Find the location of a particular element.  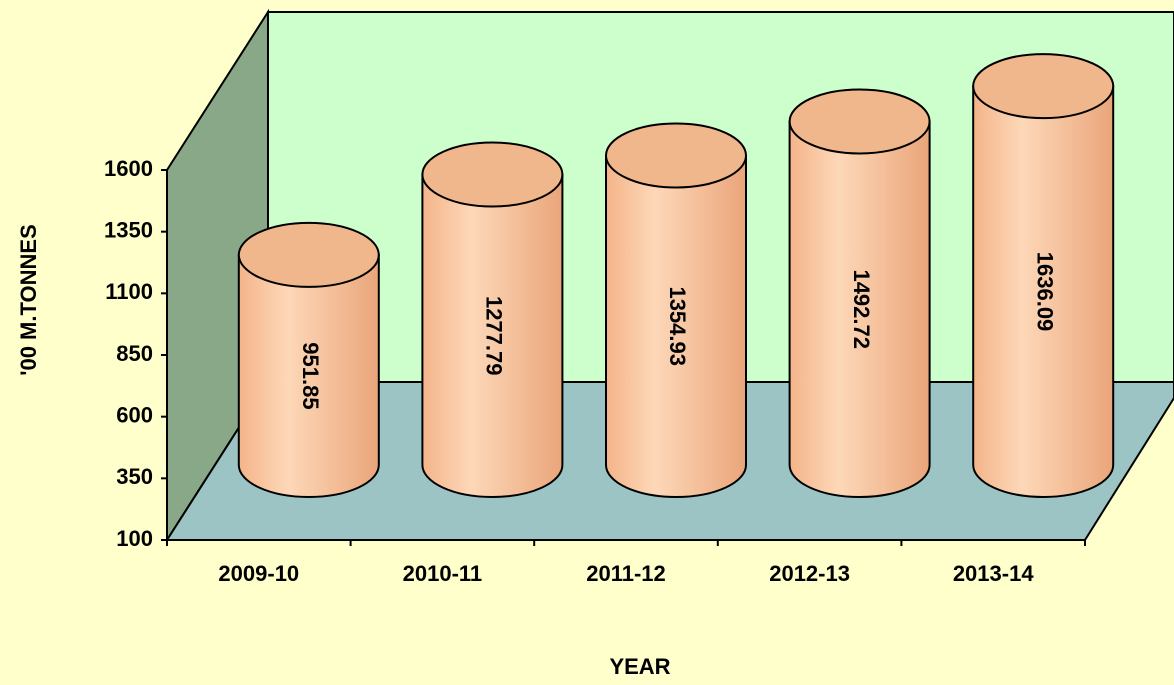

y-axis-title: '00 M.TONNES is located at coordinates (28, 300).